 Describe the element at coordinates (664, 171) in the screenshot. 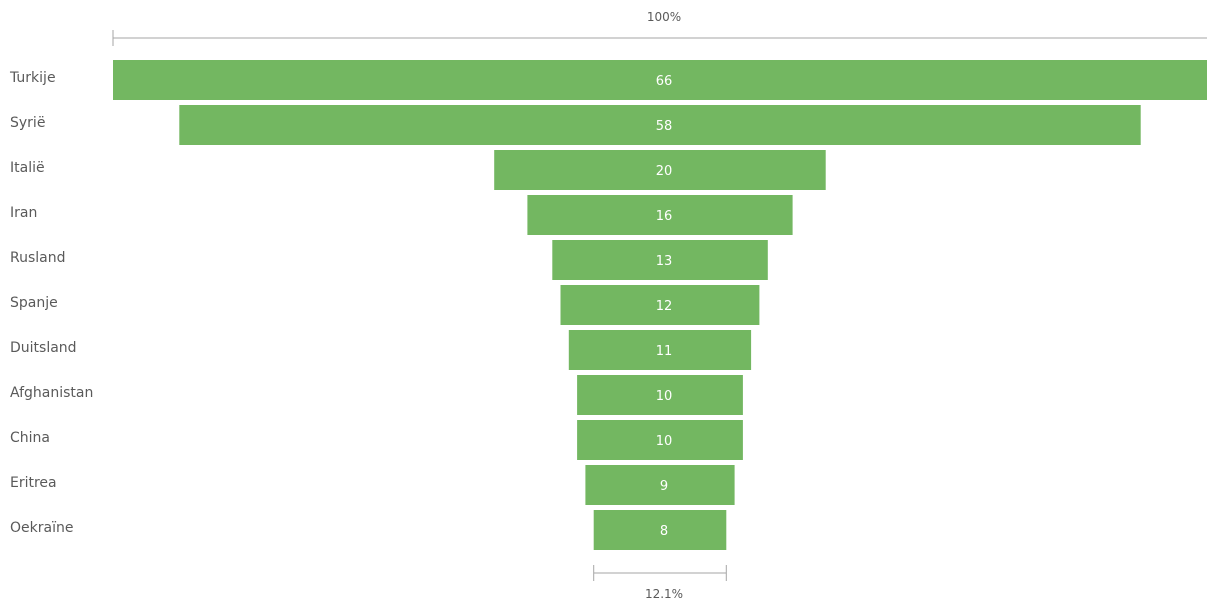

I see `bar-value-label: 20` at that location.